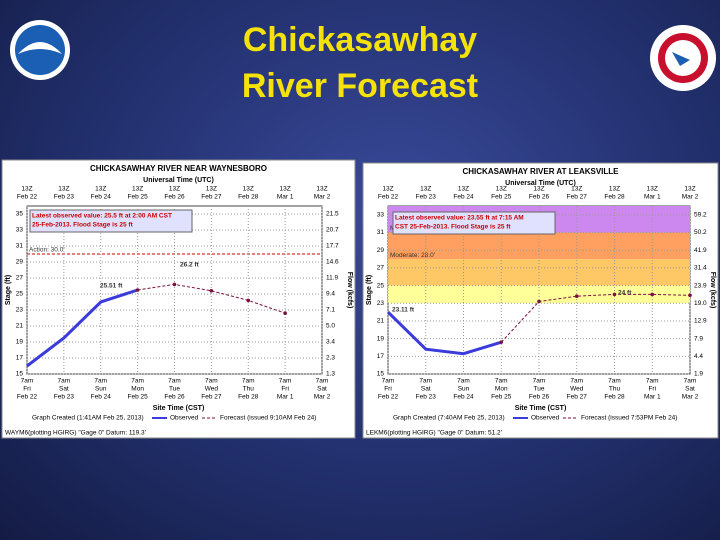 The width and height of the screenshot is (720, 545). What do you see at coordinates (700, 285) in the screenshot?
I see `y2-tick-label: 23.9` at bounding box center [700, 285].